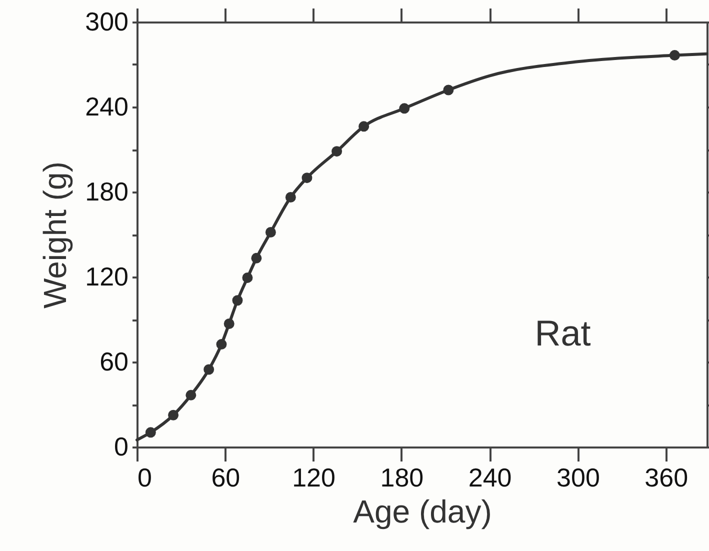 The width and height of the screenshot is (709, 551). Describe the element at coordinates (314, 477) in the screenshot. I see `x-tick-label: 120` at that location.